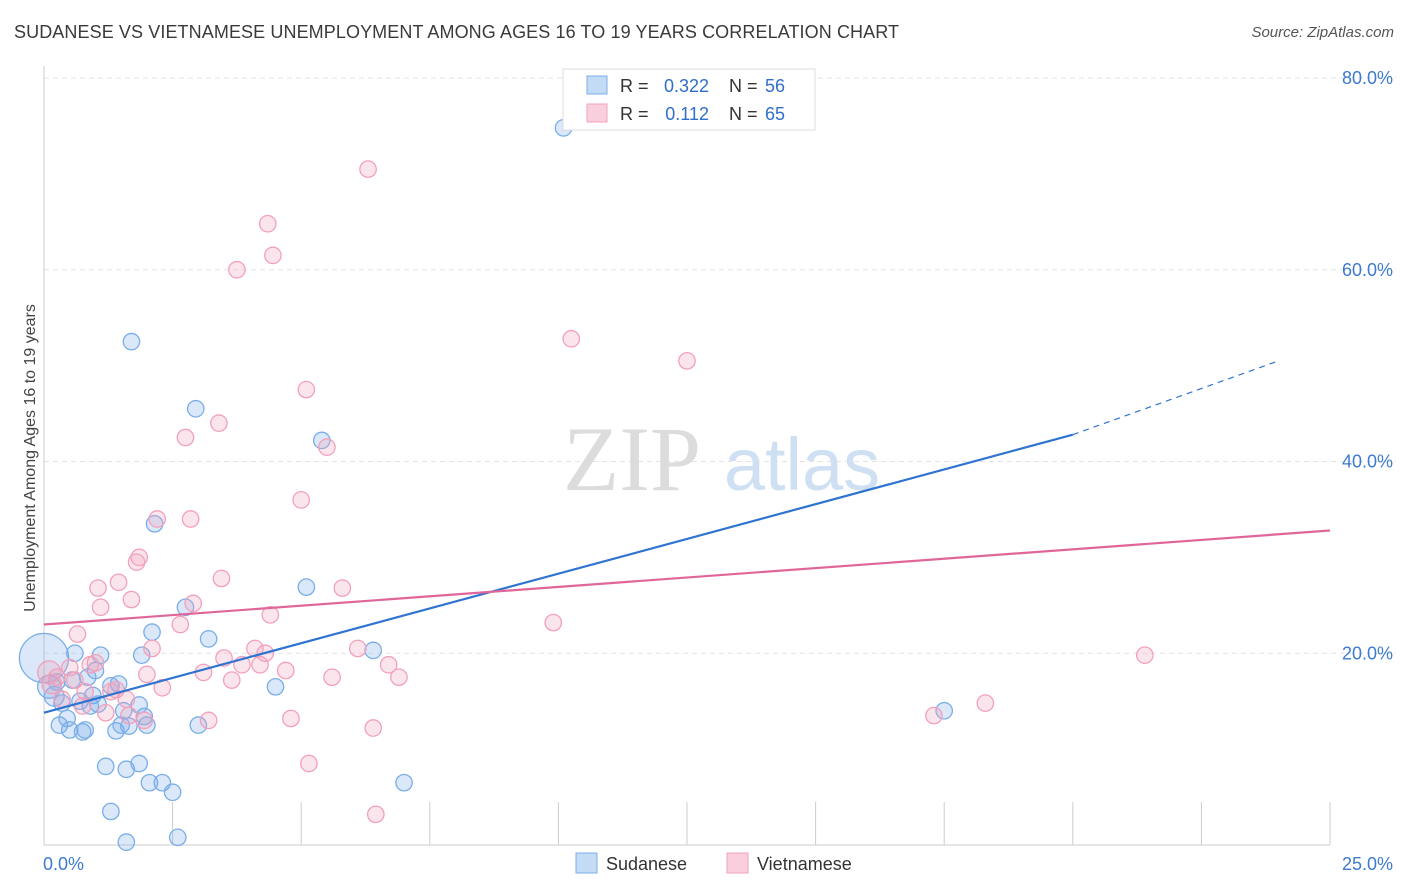 This screenshot has height=892, width=1406. What do you see at coordinates (597, 113) in the screenshot?
I see `legend-swatch-vietnamese` at bounding box center [597, 113].